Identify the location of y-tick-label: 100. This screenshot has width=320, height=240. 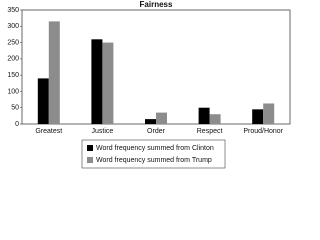
(13, 91).